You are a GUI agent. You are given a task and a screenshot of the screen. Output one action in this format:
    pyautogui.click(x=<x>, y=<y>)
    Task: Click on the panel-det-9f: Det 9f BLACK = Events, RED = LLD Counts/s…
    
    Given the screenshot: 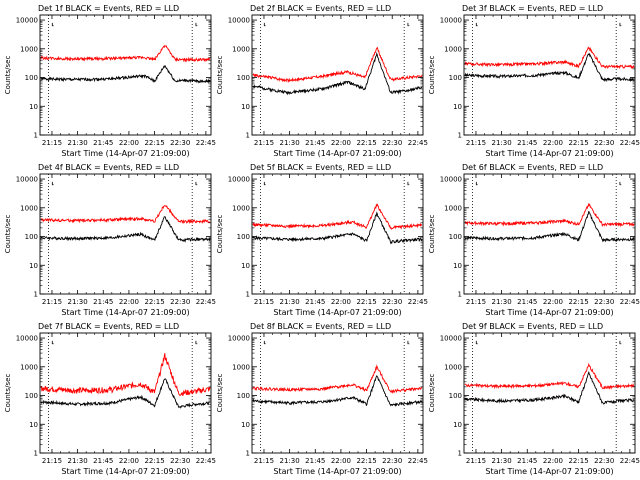 What is the action you would take?
    pyautogui.click(x=534, y=399)
    